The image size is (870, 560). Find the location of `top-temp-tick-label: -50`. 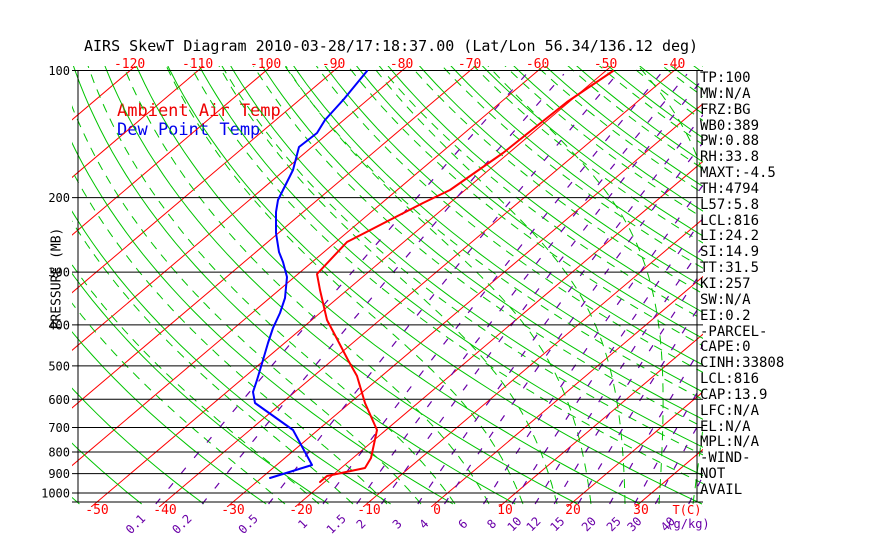

top-temp-tick-label: -50 is located at coordinates (605, 64).